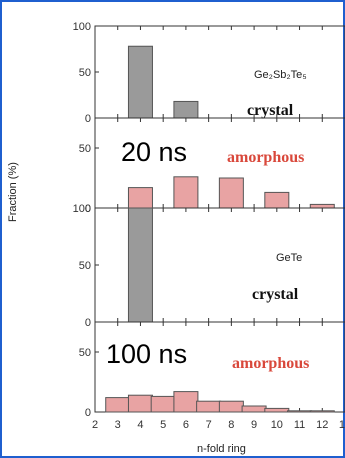 The image size is (345, 458). Describe the element at coordinates (342, 425) in the screenshot. I see `x-tick-label: 13` at that location.